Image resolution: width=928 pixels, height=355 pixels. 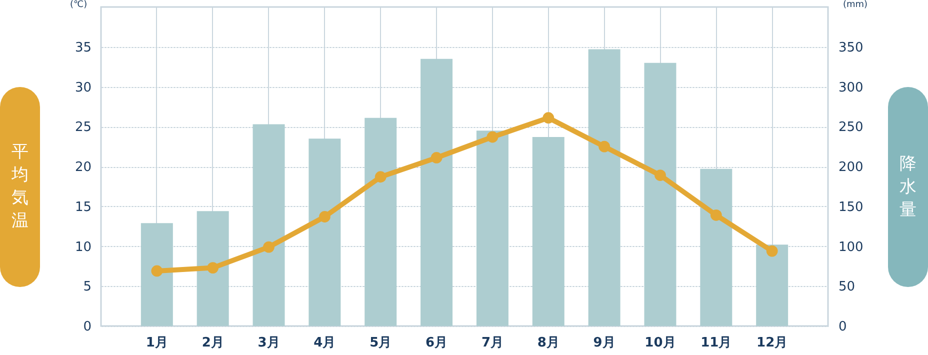 What do you see at coordinates (716, 343) in the screenshot?
I see `x-tick-label: 11月` at bounding box center [716, 343].